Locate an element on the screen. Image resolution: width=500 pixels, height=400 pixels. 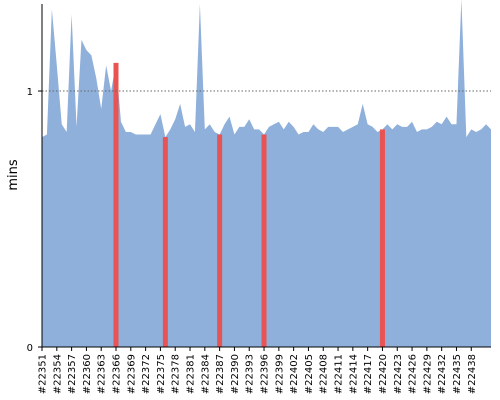
x-tick-label: #22414 is located at coordinates (353, 374).